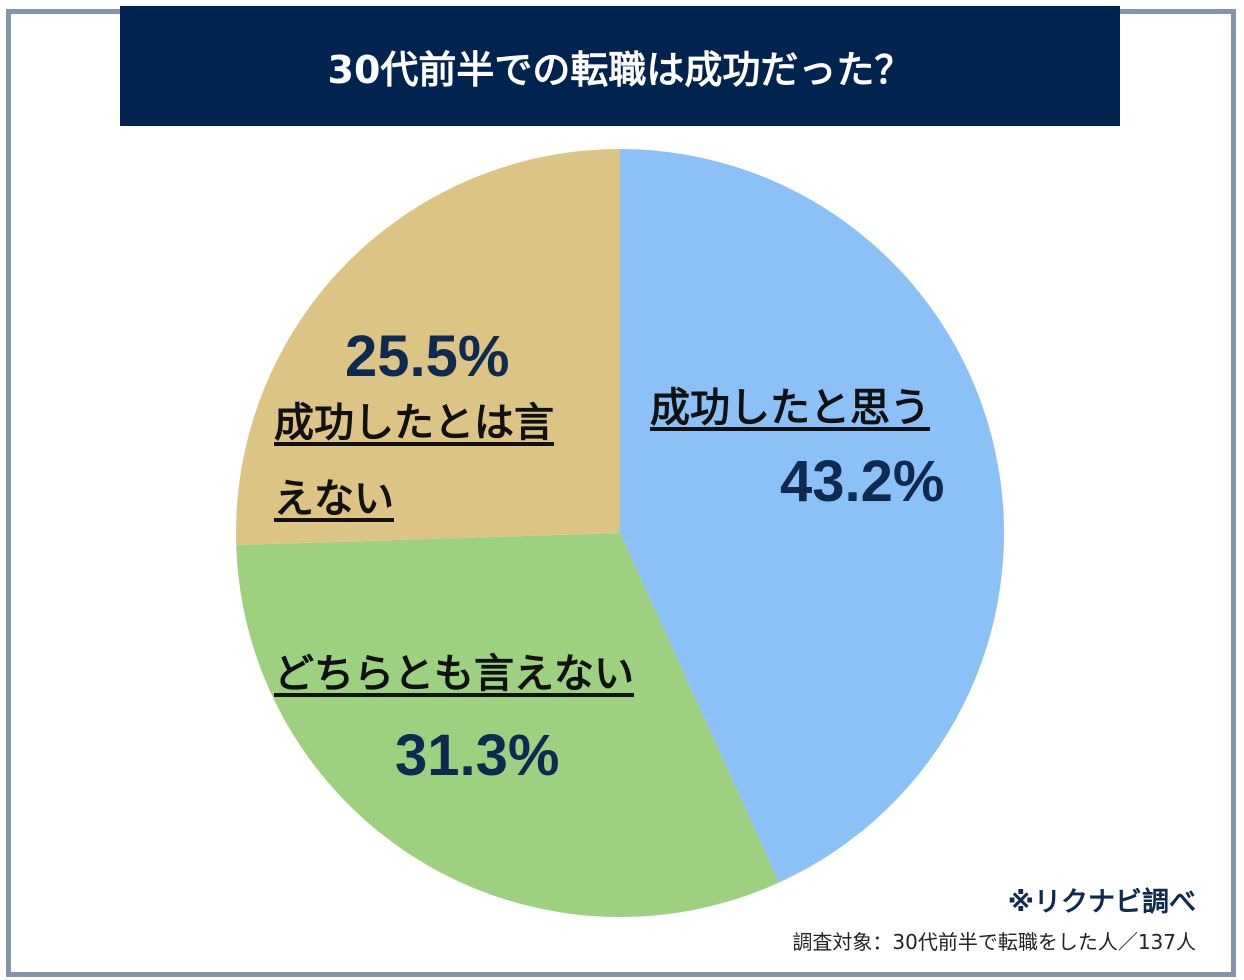 The width and height of the screenshot is (1244, 980). What do you see at coordinates (427, 356) in the screenshot?
I see `slice-value-not-success: 25.5%` at bounding box center [427, 356].